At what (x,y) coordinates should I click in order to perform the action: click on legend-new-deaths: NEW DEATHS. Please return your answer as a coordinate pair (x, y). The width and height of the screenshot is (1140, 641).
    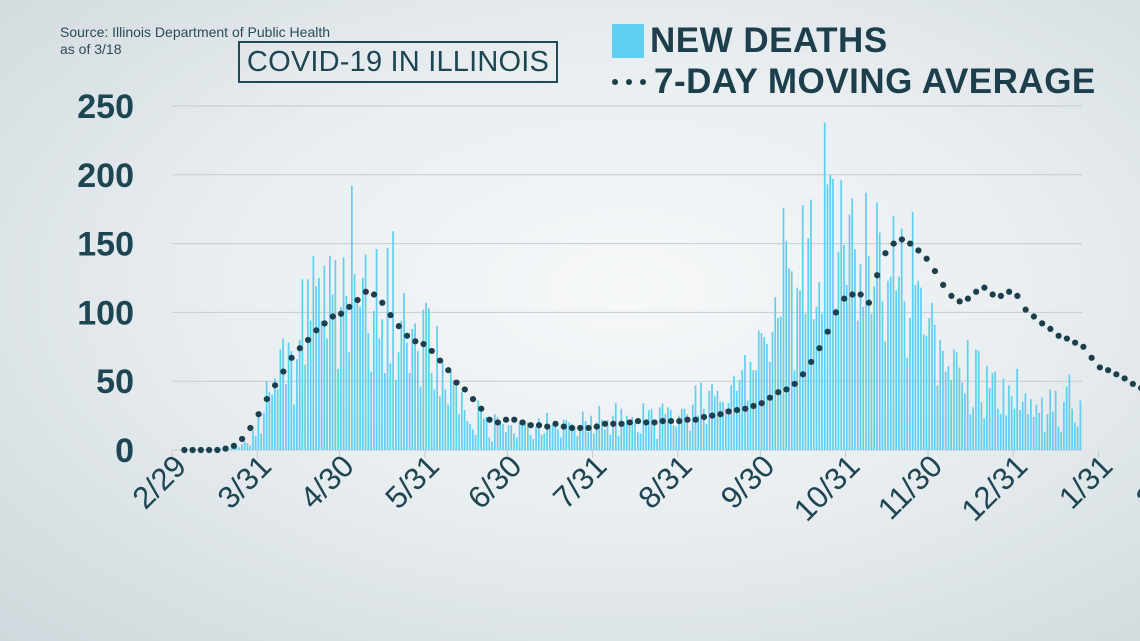
    Looking at the image, I should click on (750, 41).